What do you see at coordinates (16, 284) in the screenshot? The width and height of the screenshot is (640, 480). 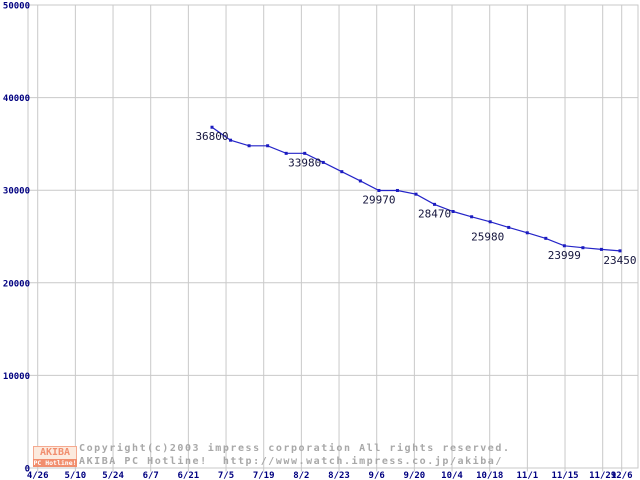 I see `svg-text: 20000` at bounding box center [16, 284].